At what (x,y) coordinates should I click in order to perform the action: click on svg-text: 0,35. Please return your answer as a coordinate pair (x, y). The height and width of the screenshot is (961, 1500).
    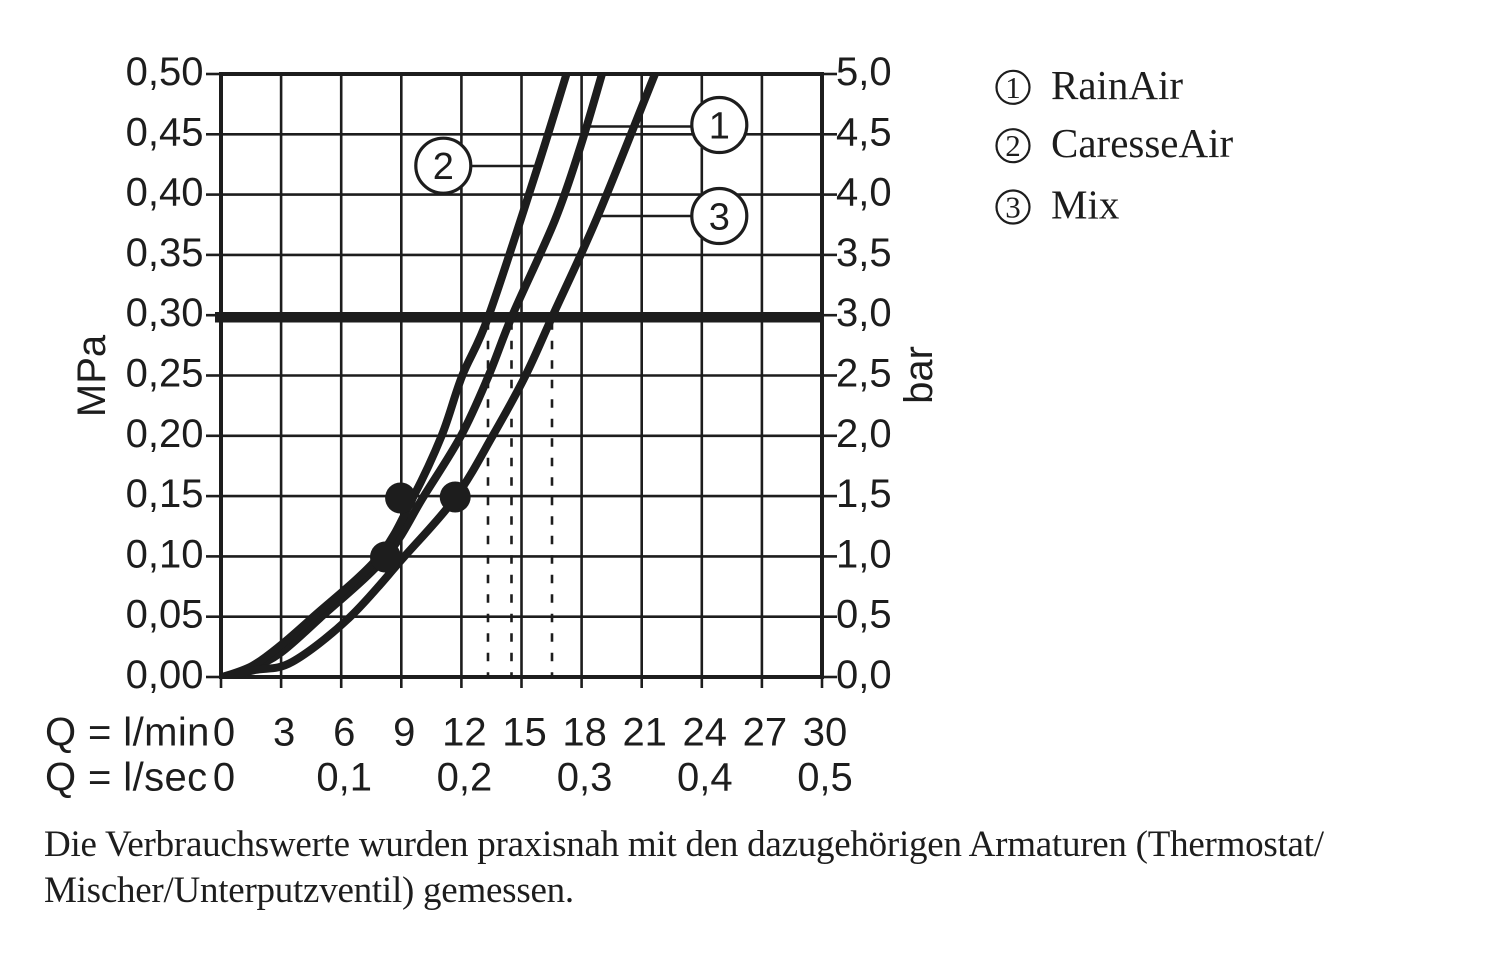
    Looking at the image, I should click on (165, 253).